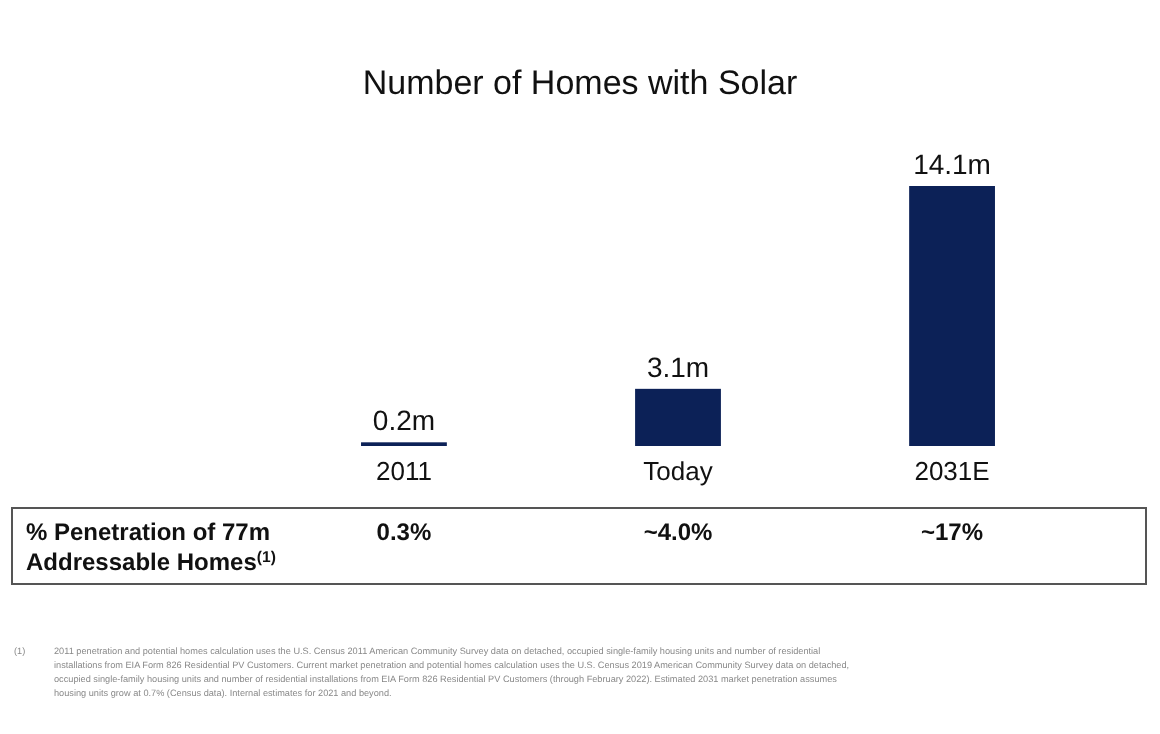 The width and height of the screenshot is (1160, 734). I want to click on data-label: 3.1m, so click(678, 366).